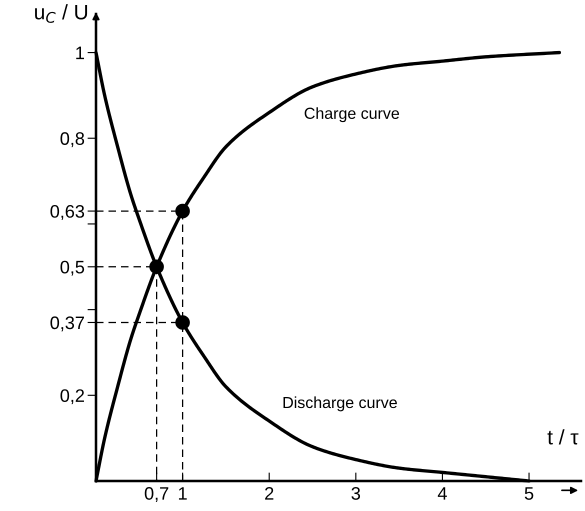 This screenshot has width=585, height=511. I want to click on y-tick-label: 0,5, so click(72, 268).